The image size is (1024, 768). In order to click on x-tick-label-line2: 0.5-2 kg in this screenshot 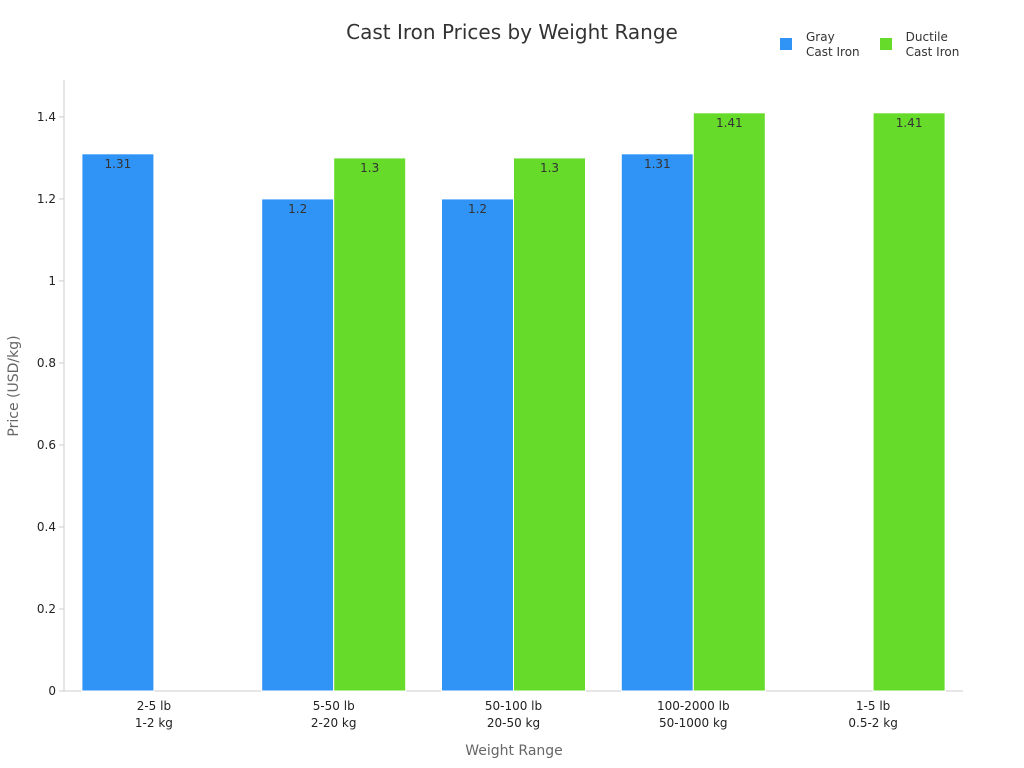, I will do `click(872, 723)`.